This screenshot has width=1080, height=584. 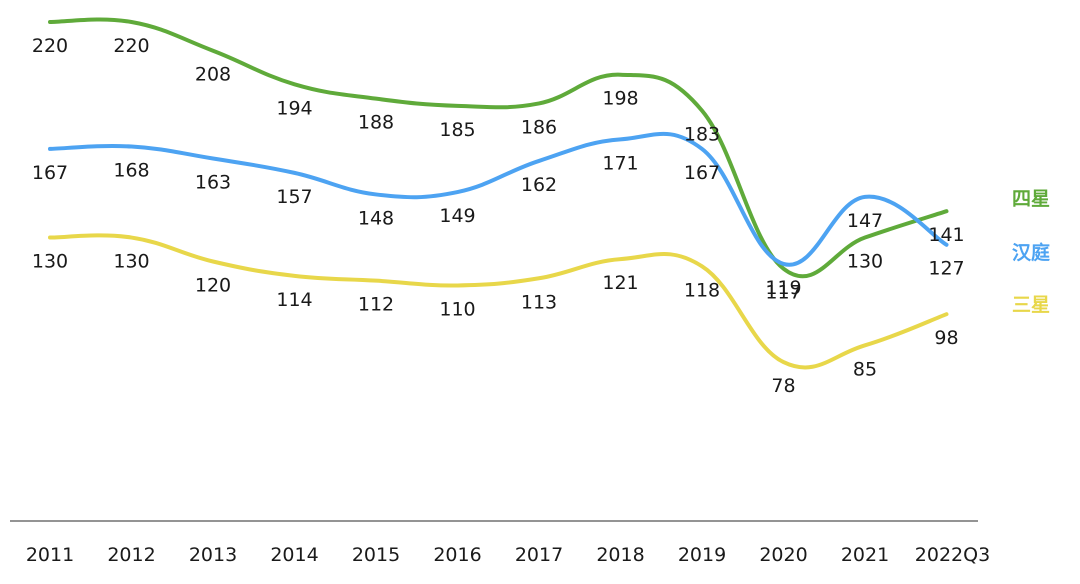 I want to click on data-label-hanting: 162, so click(x=539, y=185).